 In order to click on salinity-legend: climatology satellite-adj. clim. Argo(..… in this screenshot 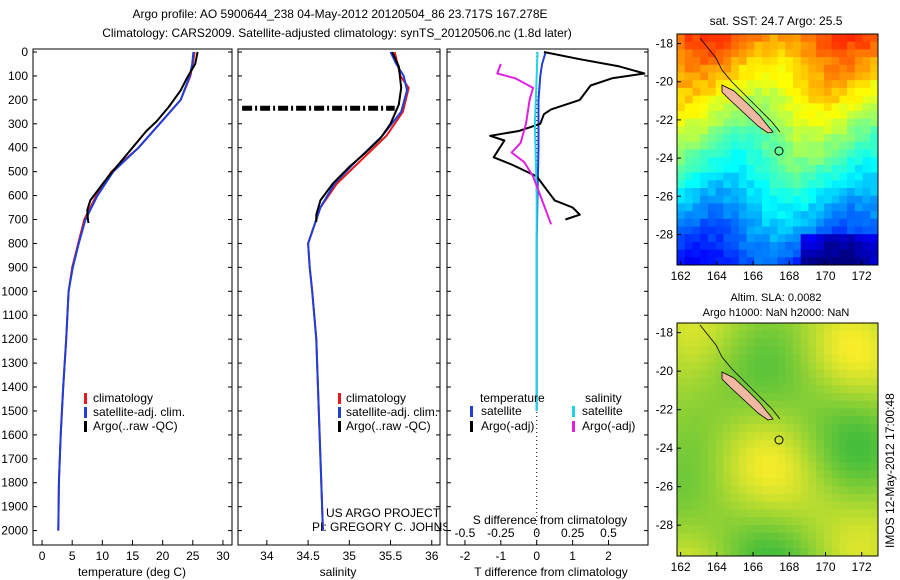, I will do `click(388, 412)`.